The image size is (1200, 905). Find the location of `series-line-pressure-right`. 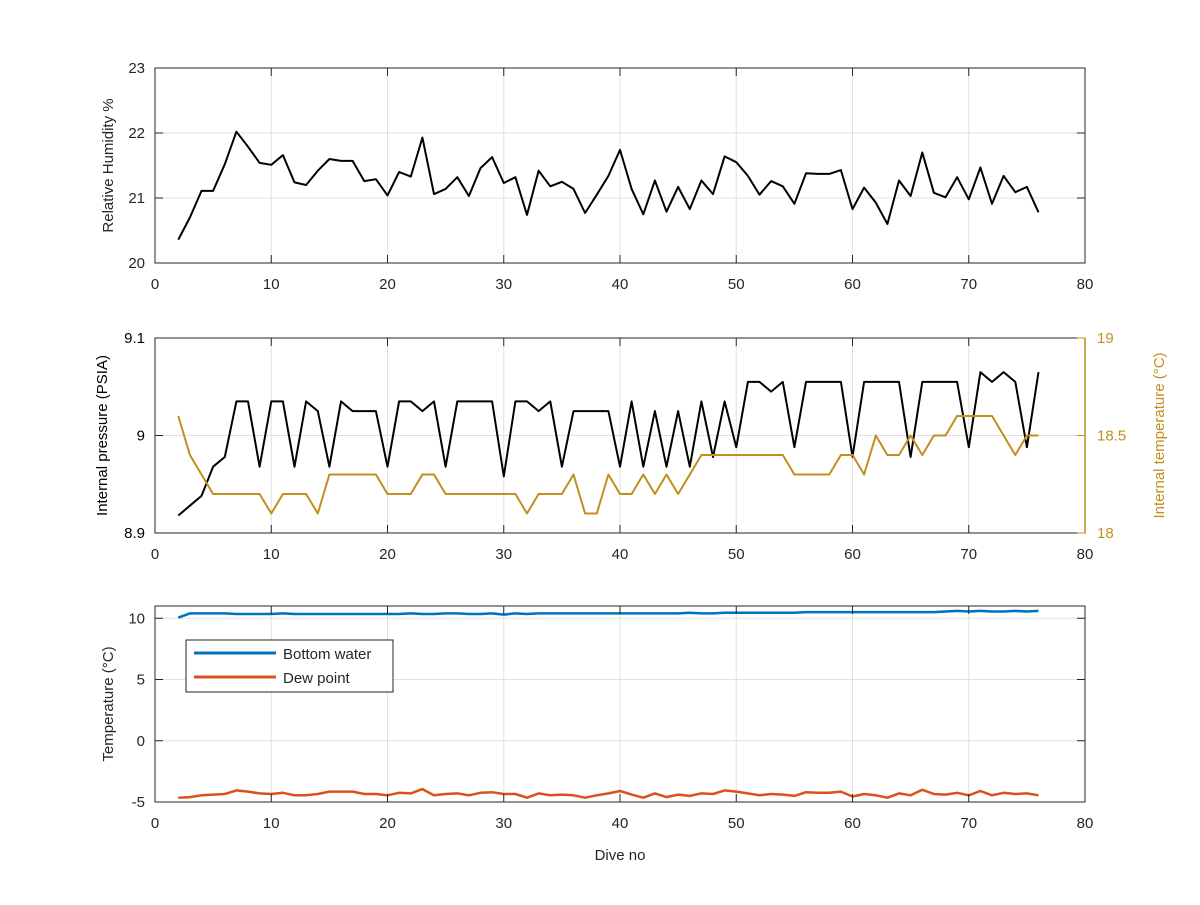

series-line-pressure-right is located at coordinates (608, 465).